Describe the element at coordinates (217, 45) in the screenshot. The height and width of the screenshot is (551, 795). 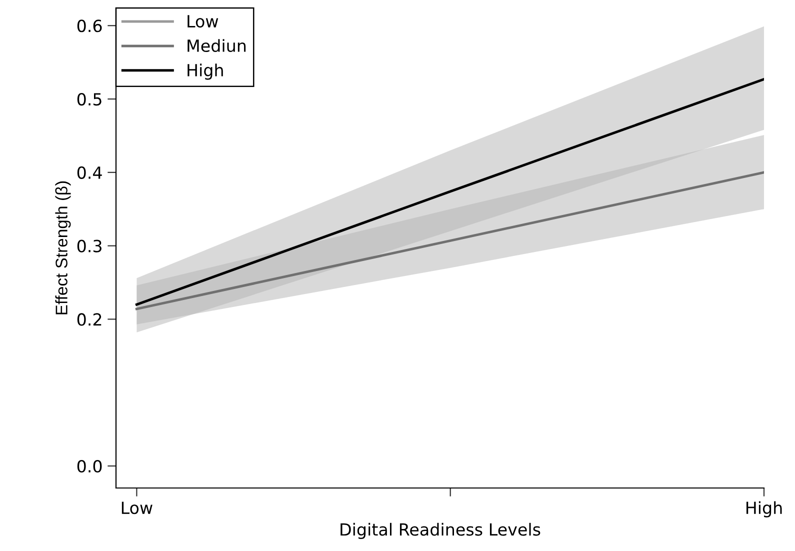
I see `legend-label: Mediun` at that location.